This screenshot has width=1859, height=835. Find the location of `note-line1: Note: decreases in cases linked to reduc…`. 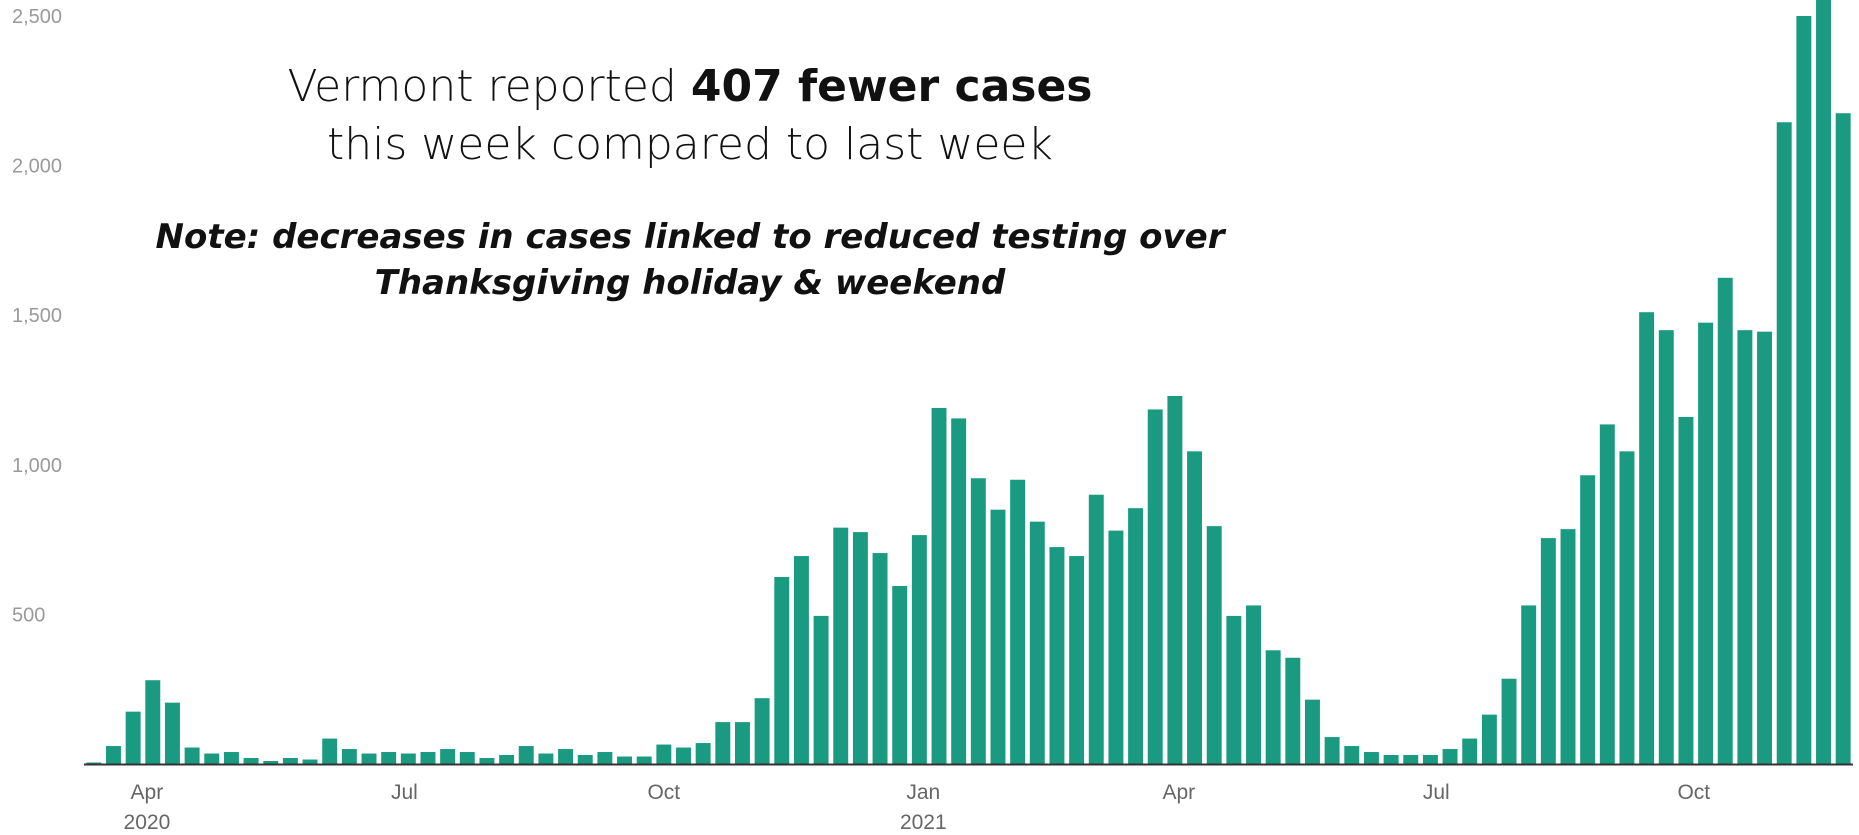

note-line1: Note: decreases in cases linked to reduc… is located at coordinates (690, 237).